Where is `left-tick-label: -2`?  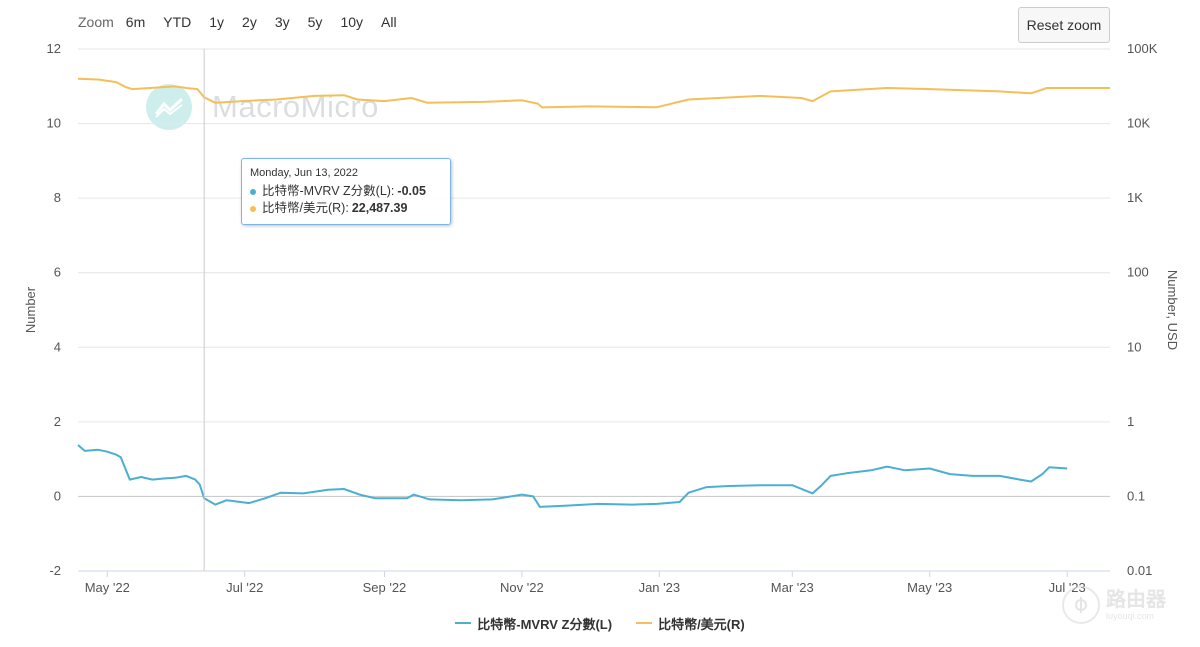
left-tick-label: -2 is located at coordinates (55, 570).